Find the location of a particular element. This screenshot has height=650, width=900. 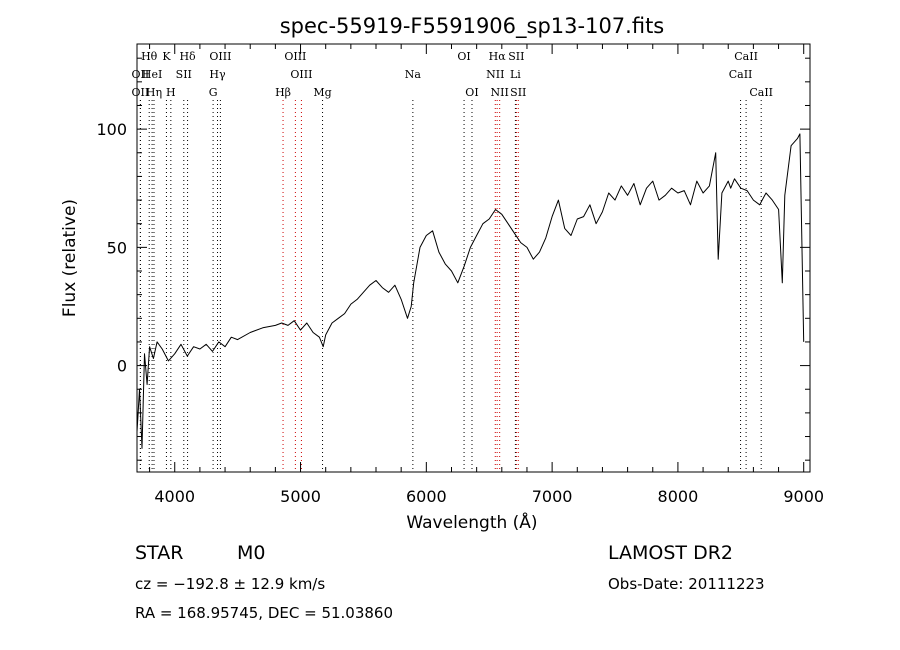

spectral-line-label: Hβ is located at coordinates (283, 92).